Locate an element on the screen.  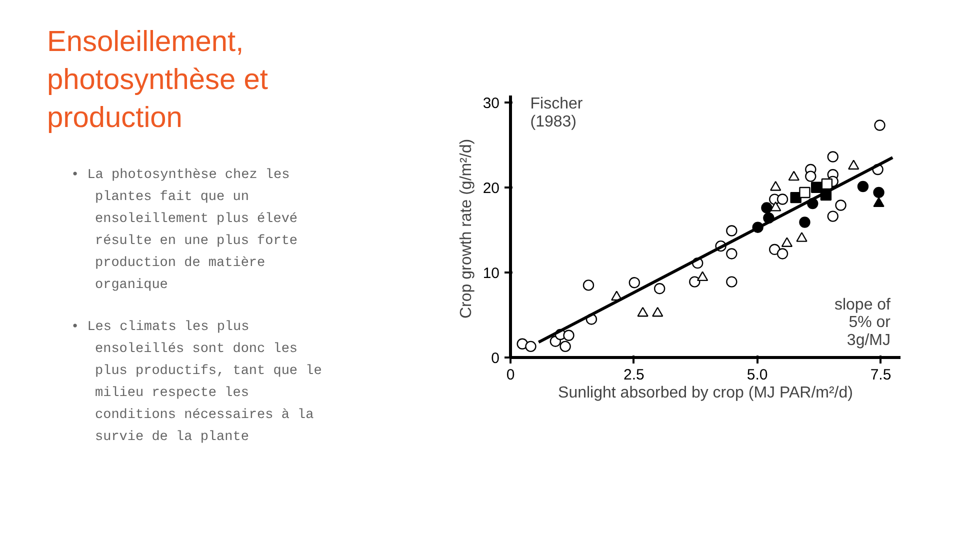
text: • La photosynthèse chez les plantes fait que un ensoleillement plus élevé résulte en une plus forte production de matière organique is located at coordinates (185, 231).